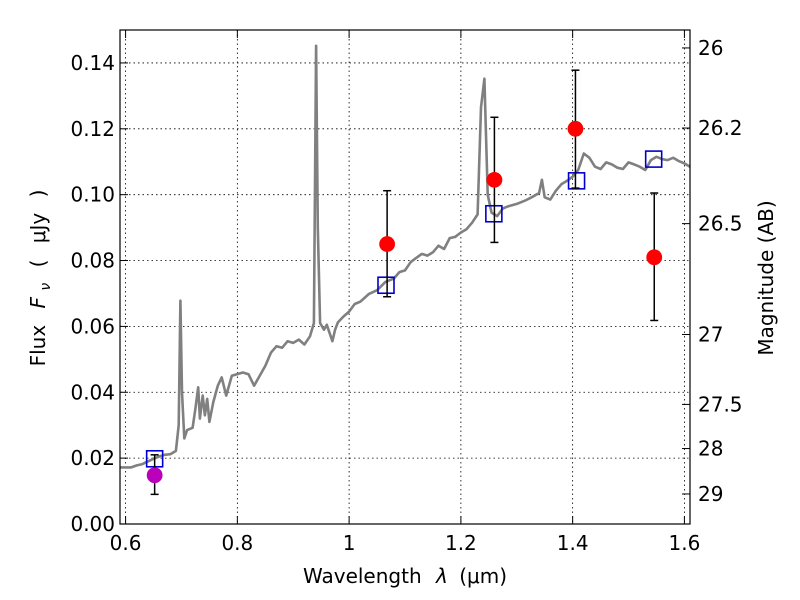 The width and height of the screenshot is (800, 600). What do you see at coordinates (40, 278) in the screenshot?
I see `y-axis-label: Flux F ν ( μJy )` at bounding box center [40, 278].